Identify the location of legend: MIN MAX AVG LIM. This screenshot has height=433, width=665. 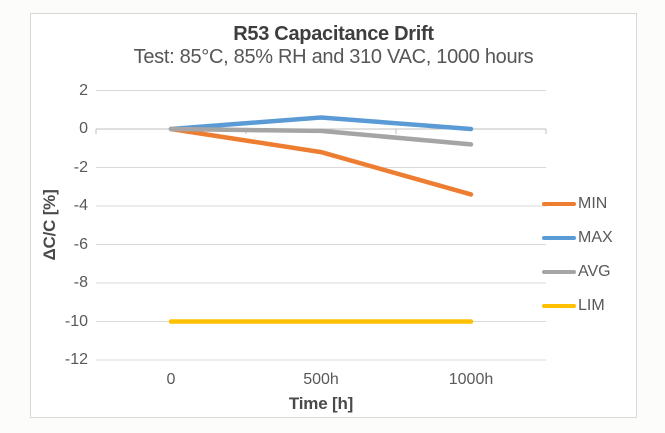
(589, 215).